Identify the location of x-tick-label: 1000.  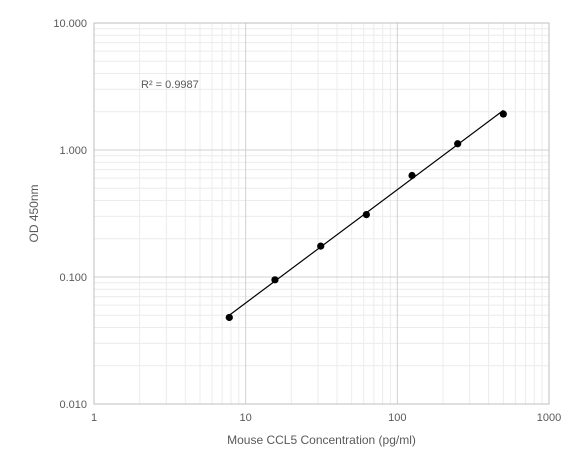
(549, 418).